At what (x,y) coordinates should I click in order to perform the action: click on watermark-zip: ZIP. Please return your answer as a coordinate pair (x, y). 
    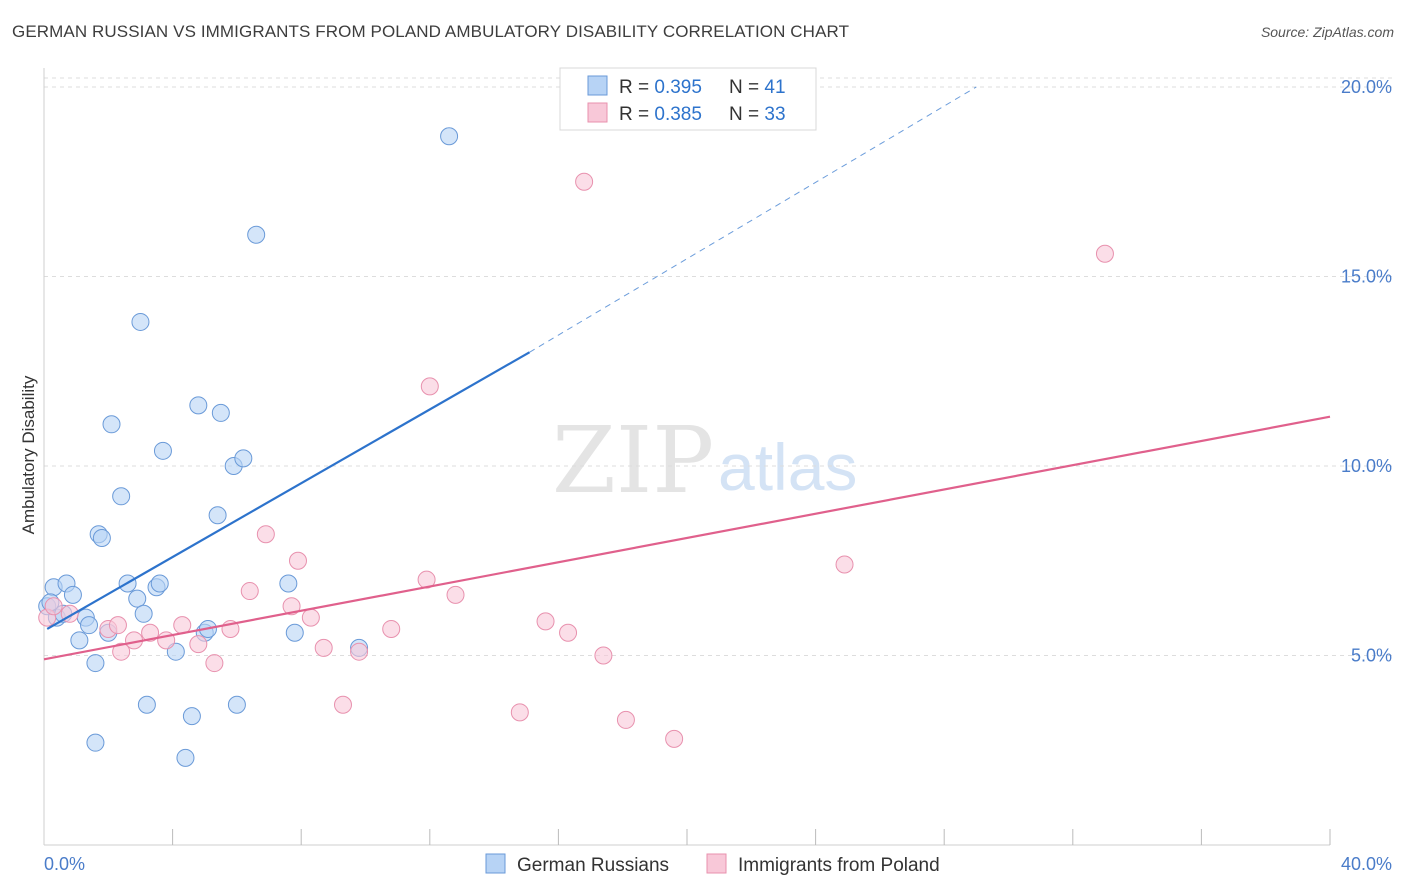
    Looking at the image, I should click on (633, 460).